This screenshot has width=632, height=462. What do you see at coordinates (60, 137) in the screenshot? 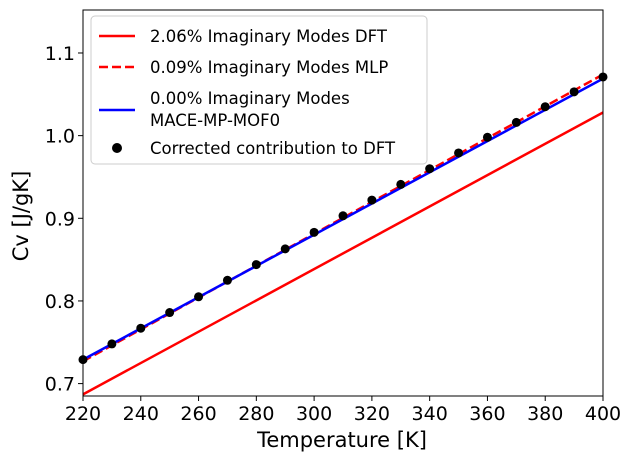
I see `y-tick-label: 1.0` at bounding box center [60, 137].